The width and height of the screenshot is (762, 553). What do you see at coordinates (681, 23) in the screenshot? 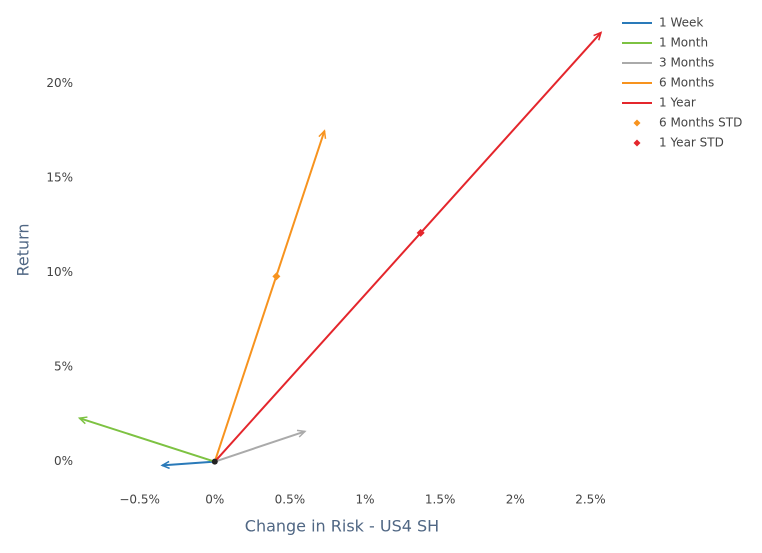
I see `legend-label: 1 Week` at bounding box center [681, 23].